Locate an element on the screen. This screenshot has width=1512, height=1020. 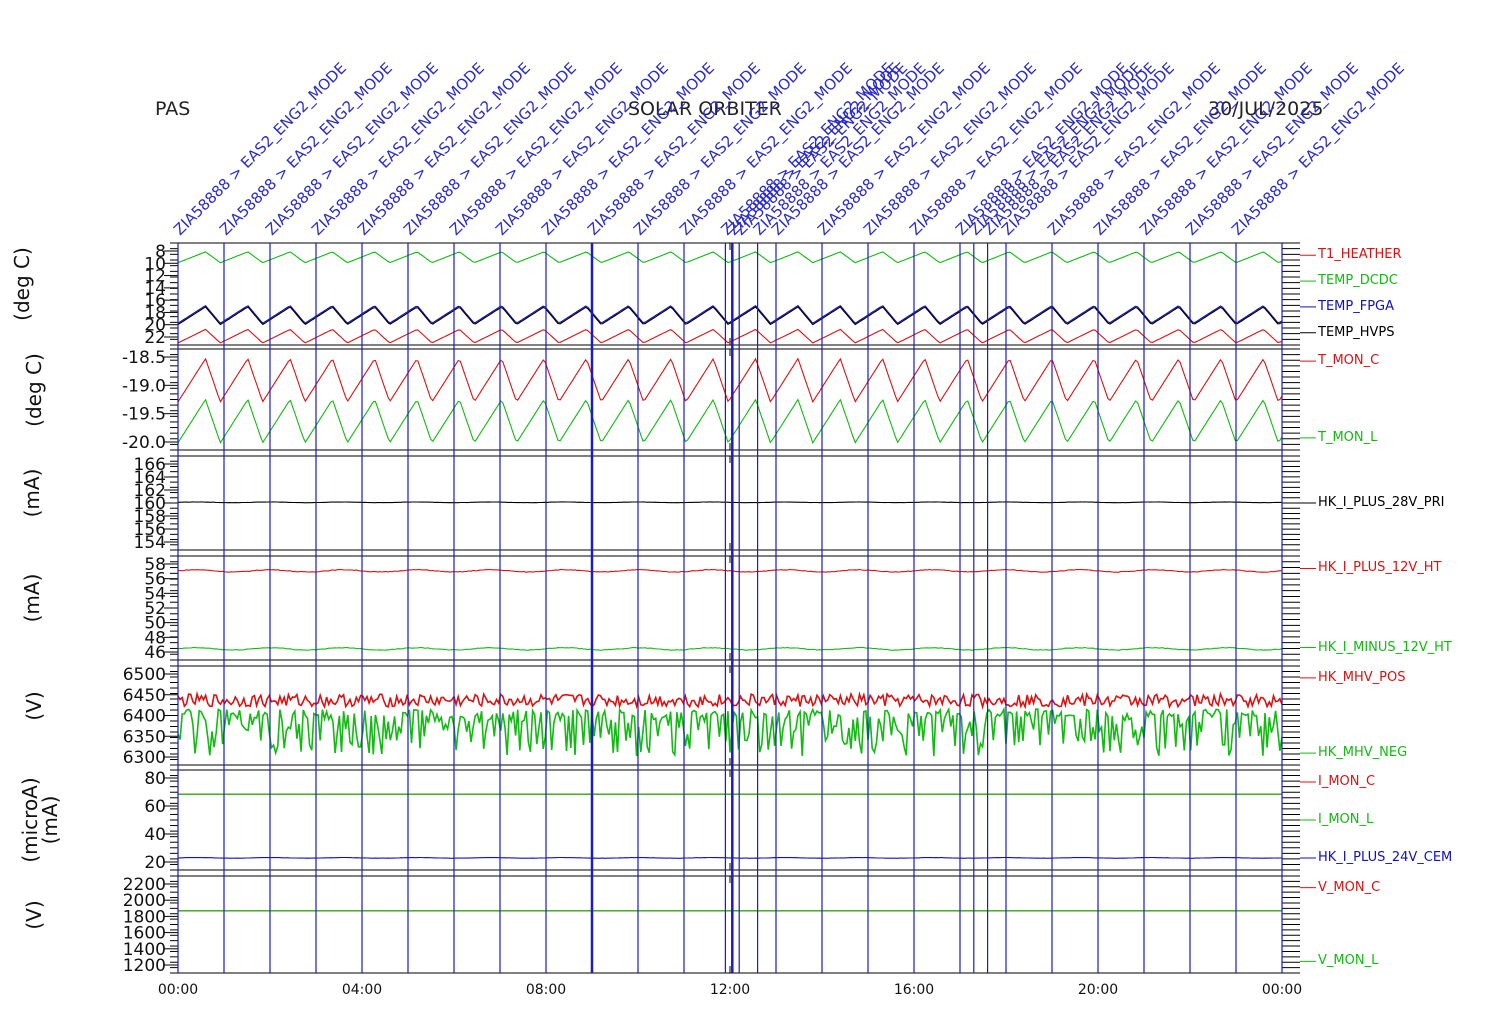
y-tick-label: 6400 is located at coordinates (144, 717).